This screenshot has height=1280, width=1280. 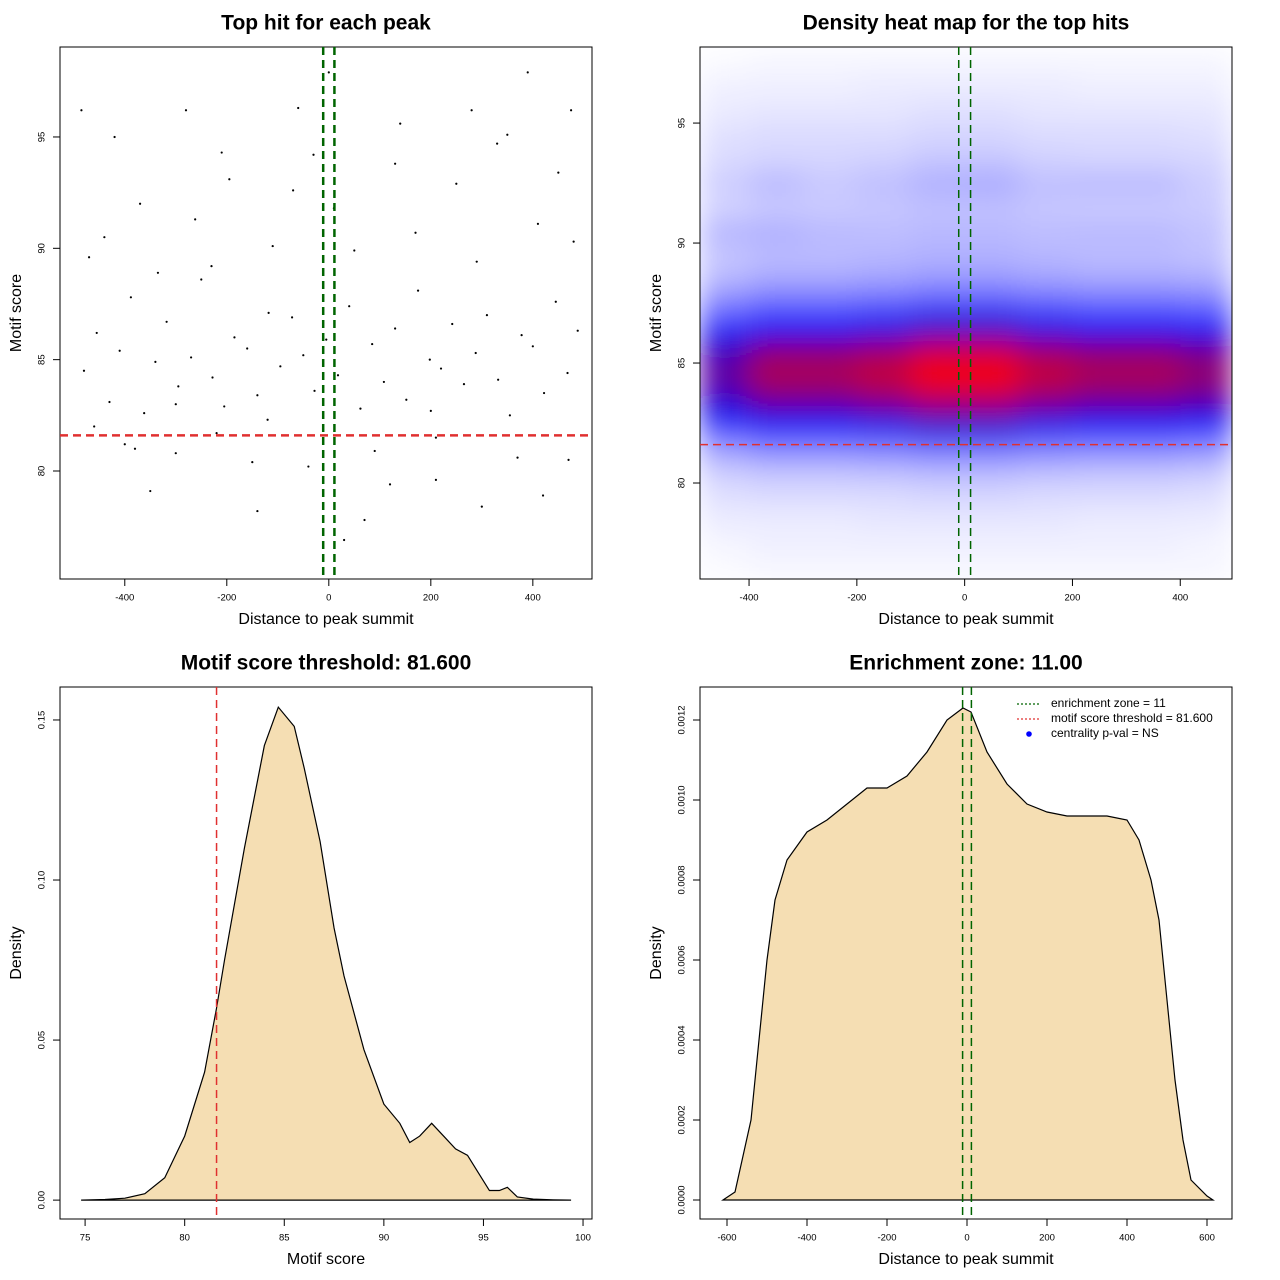 I want to click on y-tick-label: 90, so click(x=682, y=243).